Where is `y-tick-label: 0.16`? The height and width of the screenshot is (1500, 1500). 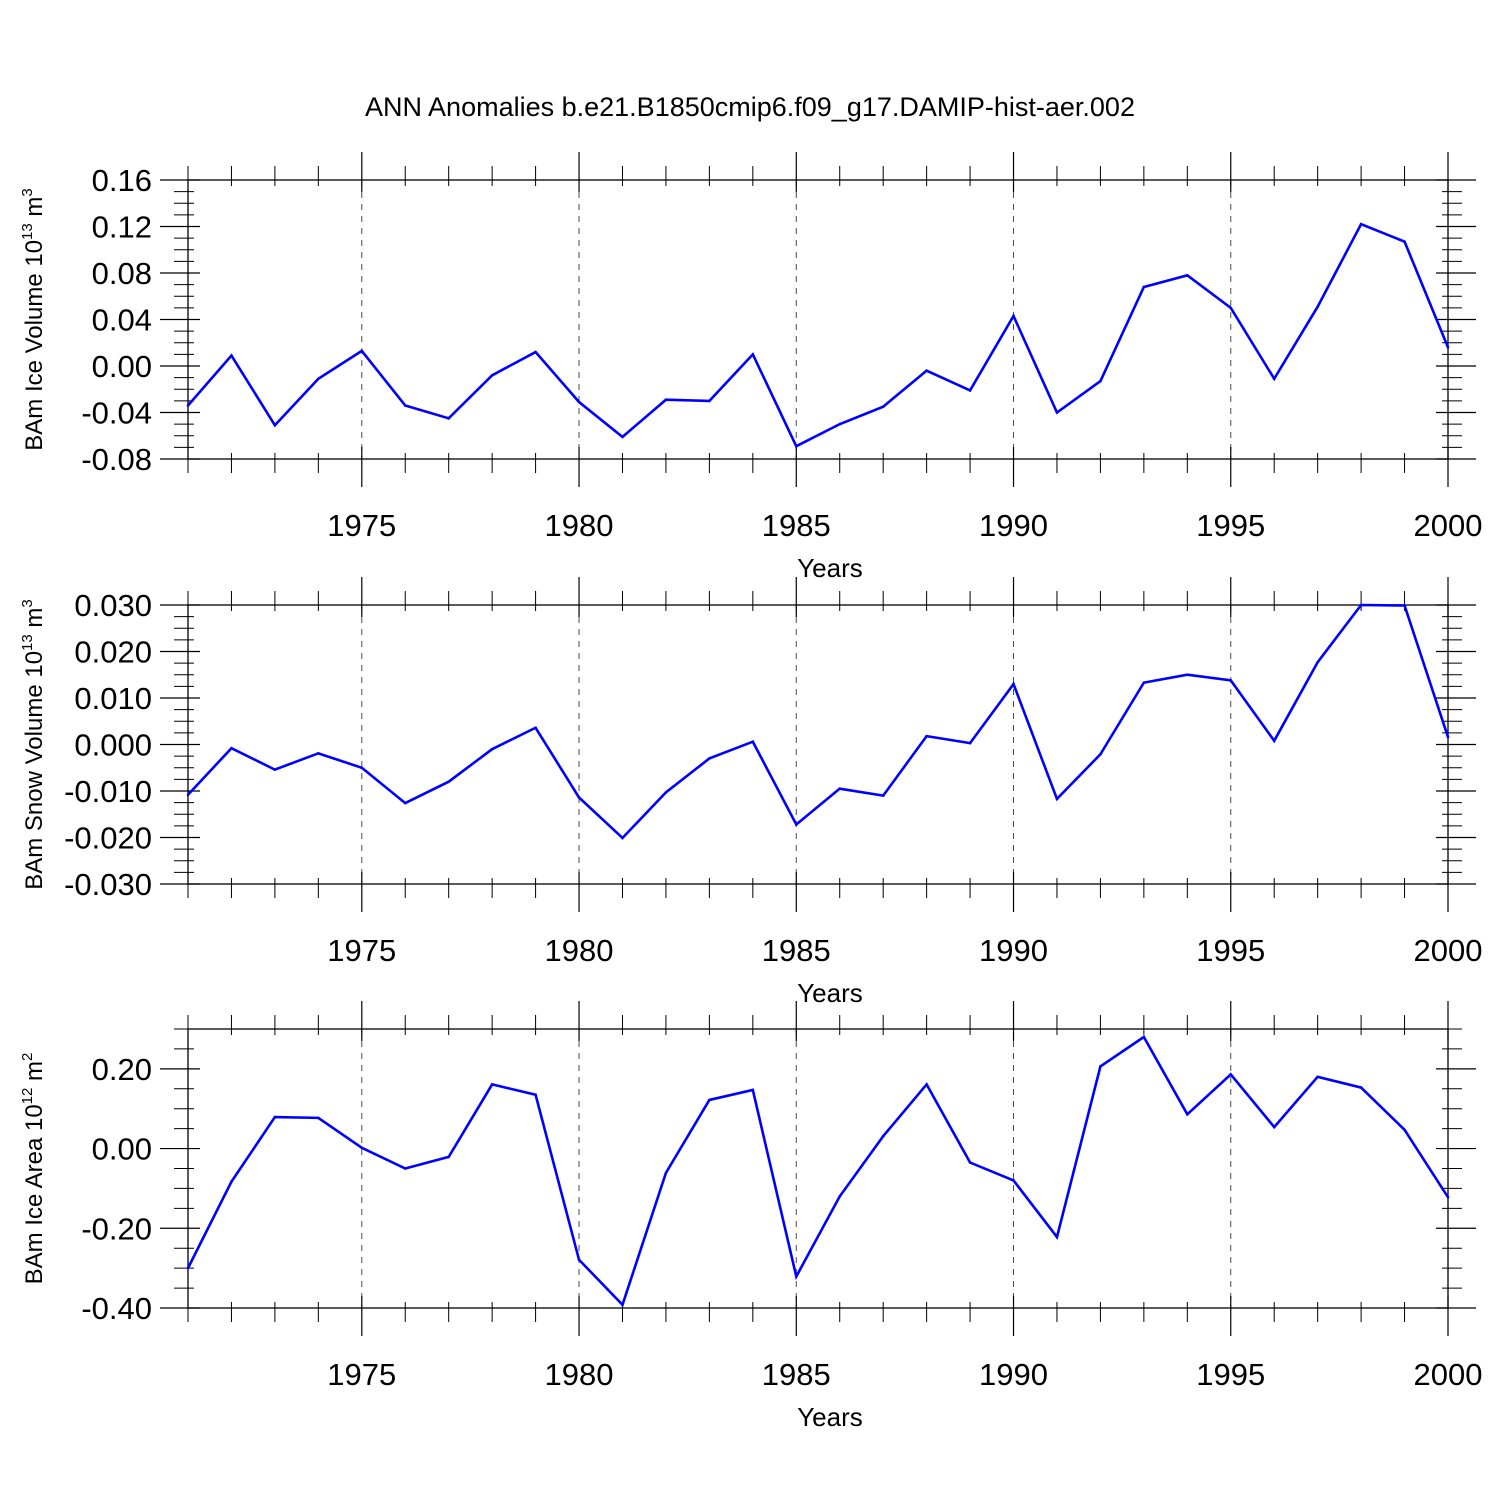 y-tick-label: 0.16 is located at coordinates (122, 180).